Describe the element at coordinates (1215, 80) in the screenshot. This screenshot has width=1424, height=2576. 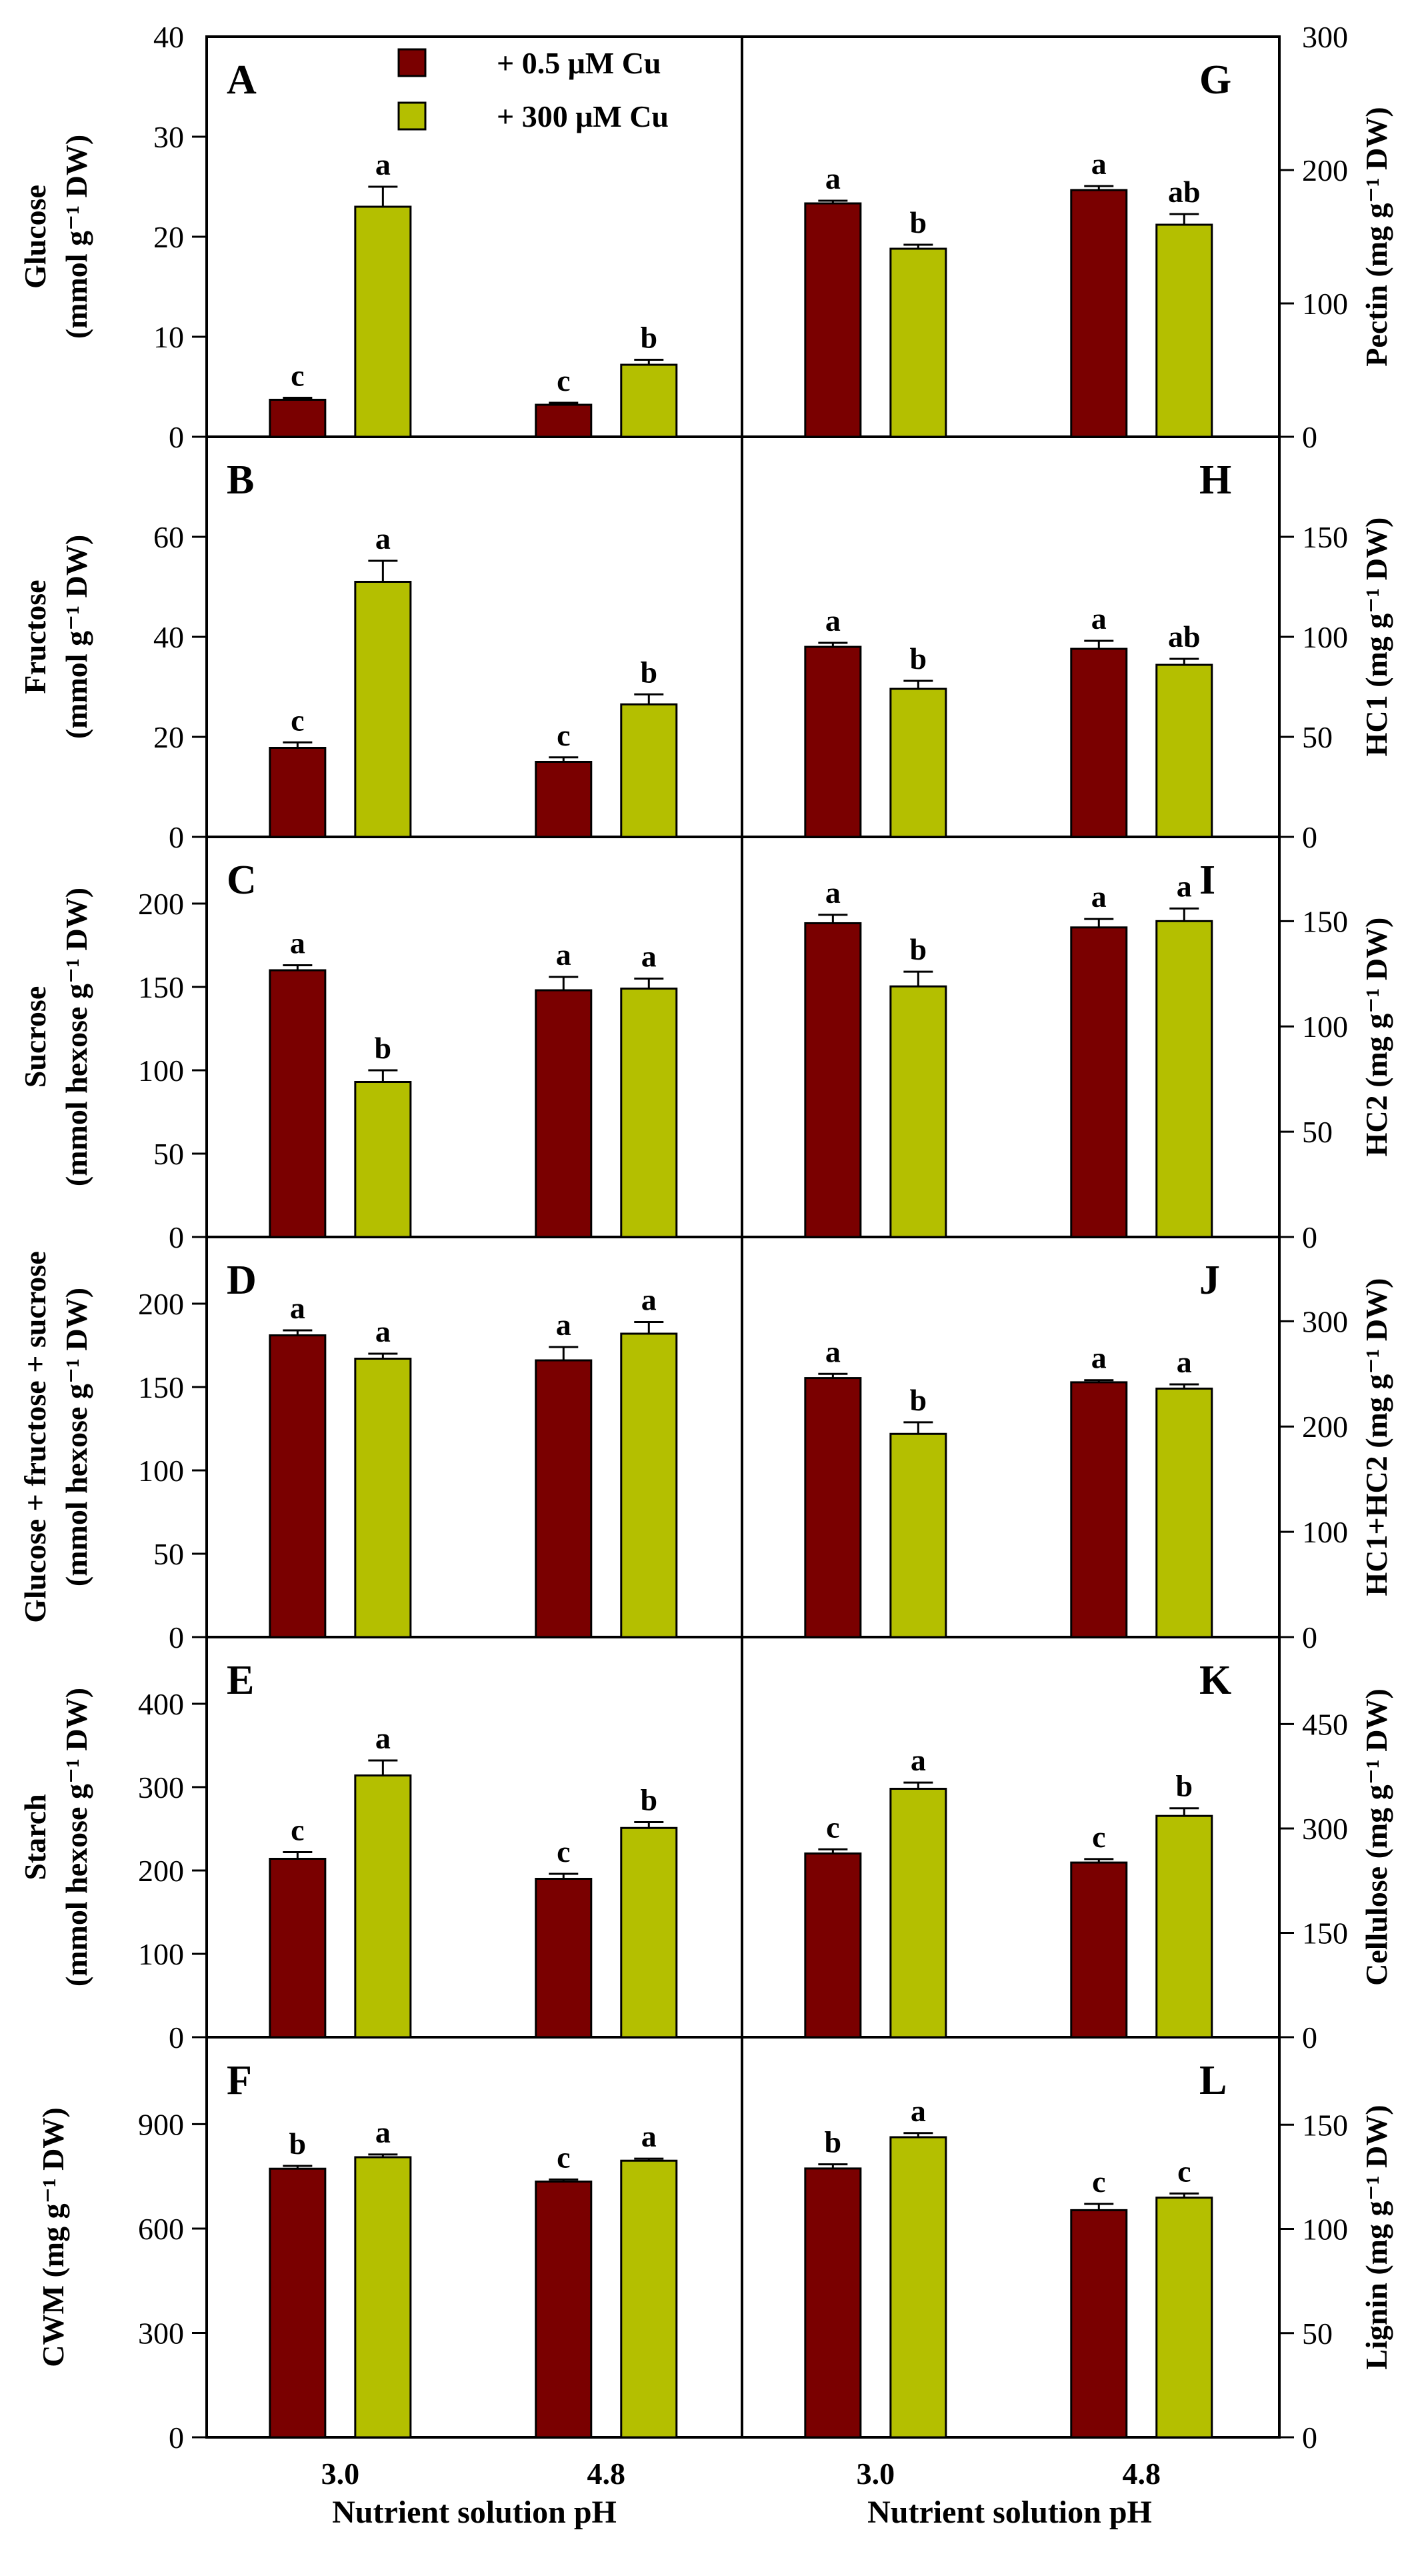
I see `panel-label: G` at that location.